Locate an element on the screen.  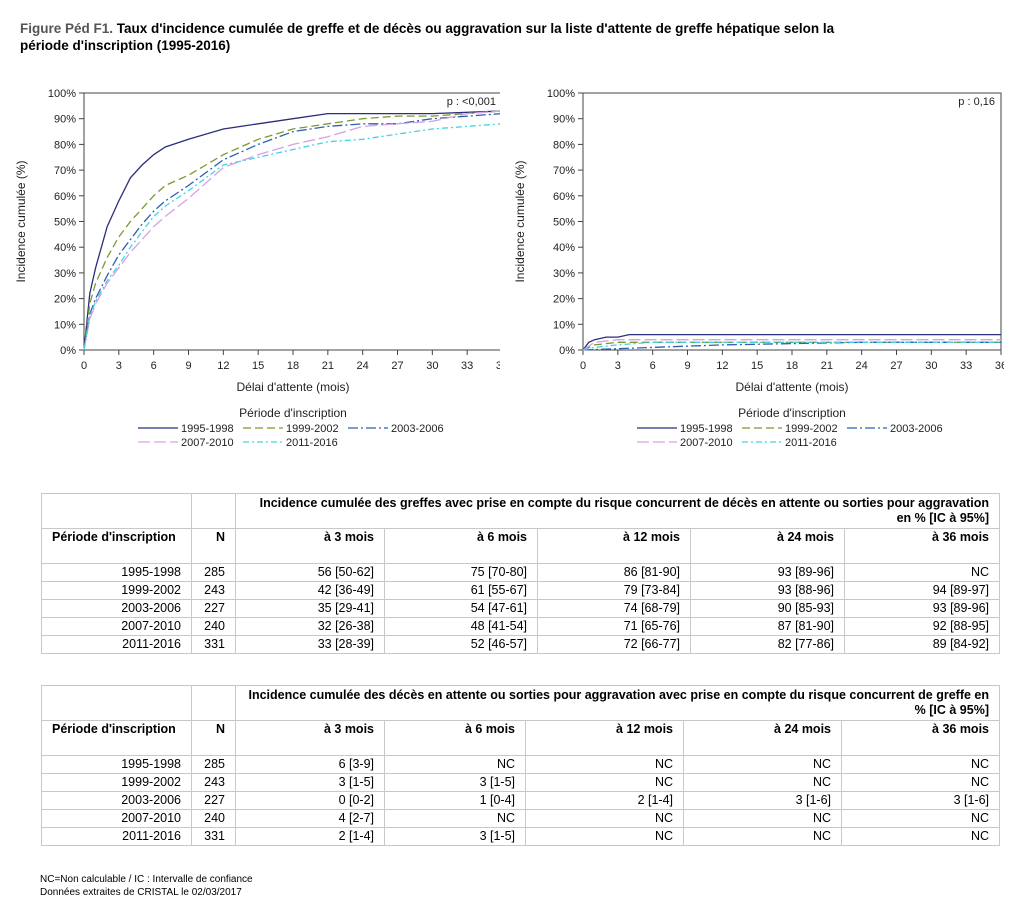
table2-header-period: Période d'inscription is located at coordinates (116, 738).